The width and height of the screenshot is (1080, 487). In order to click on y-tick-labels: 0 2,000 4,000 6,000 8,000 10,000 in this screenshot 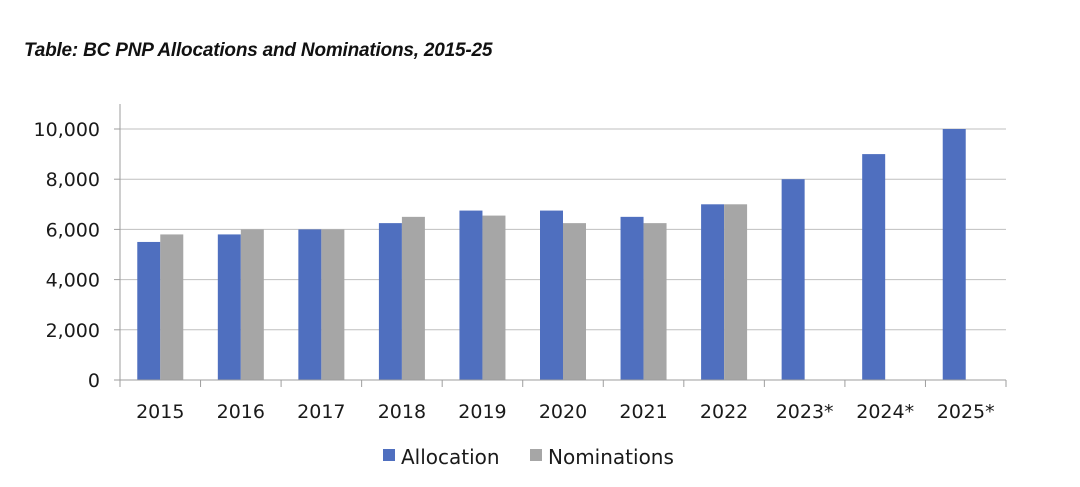, I will do `click(67, 255)`.